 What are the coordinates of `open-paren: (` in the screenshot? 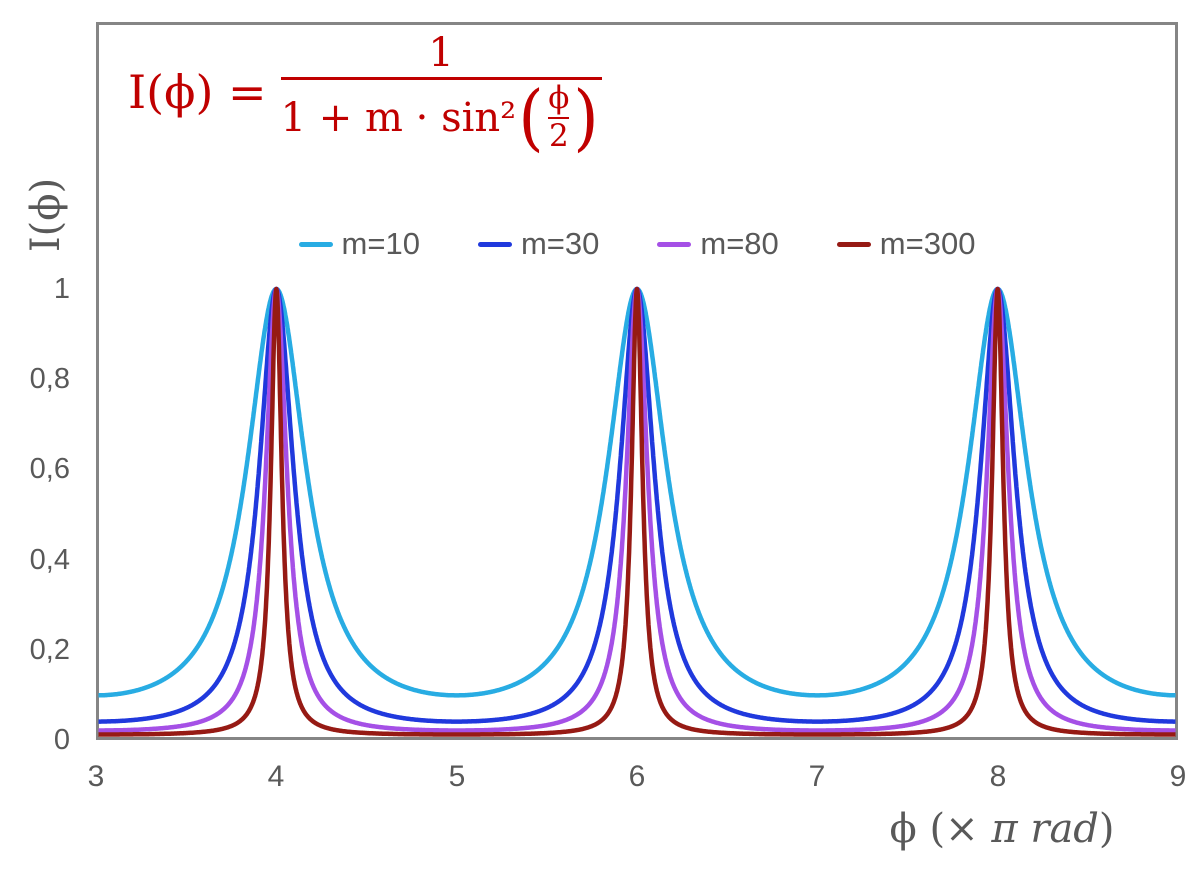 It's located at (531, 117).